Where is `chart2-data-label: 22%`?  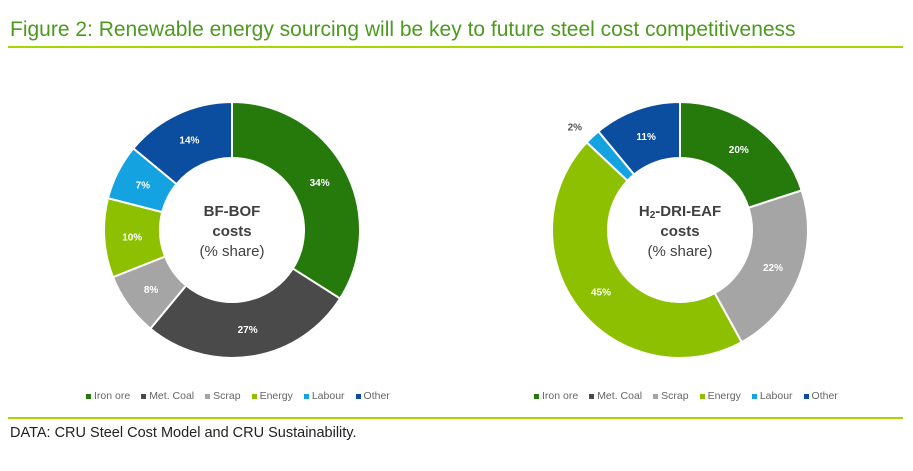
chart2-data-label: 22% is located at coordinates (773, 268).